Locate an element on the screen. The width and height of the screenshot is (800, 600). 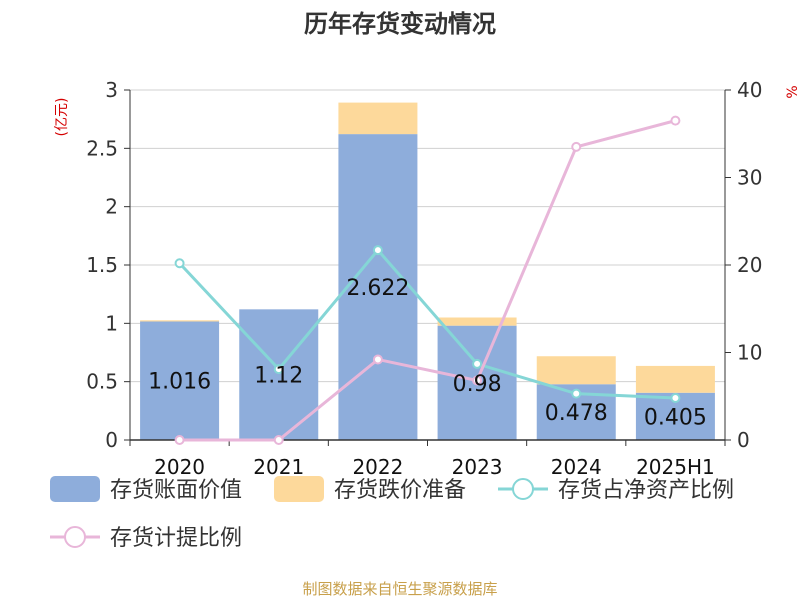
left-tick-label: 0 is located at coordinates (111, 440).